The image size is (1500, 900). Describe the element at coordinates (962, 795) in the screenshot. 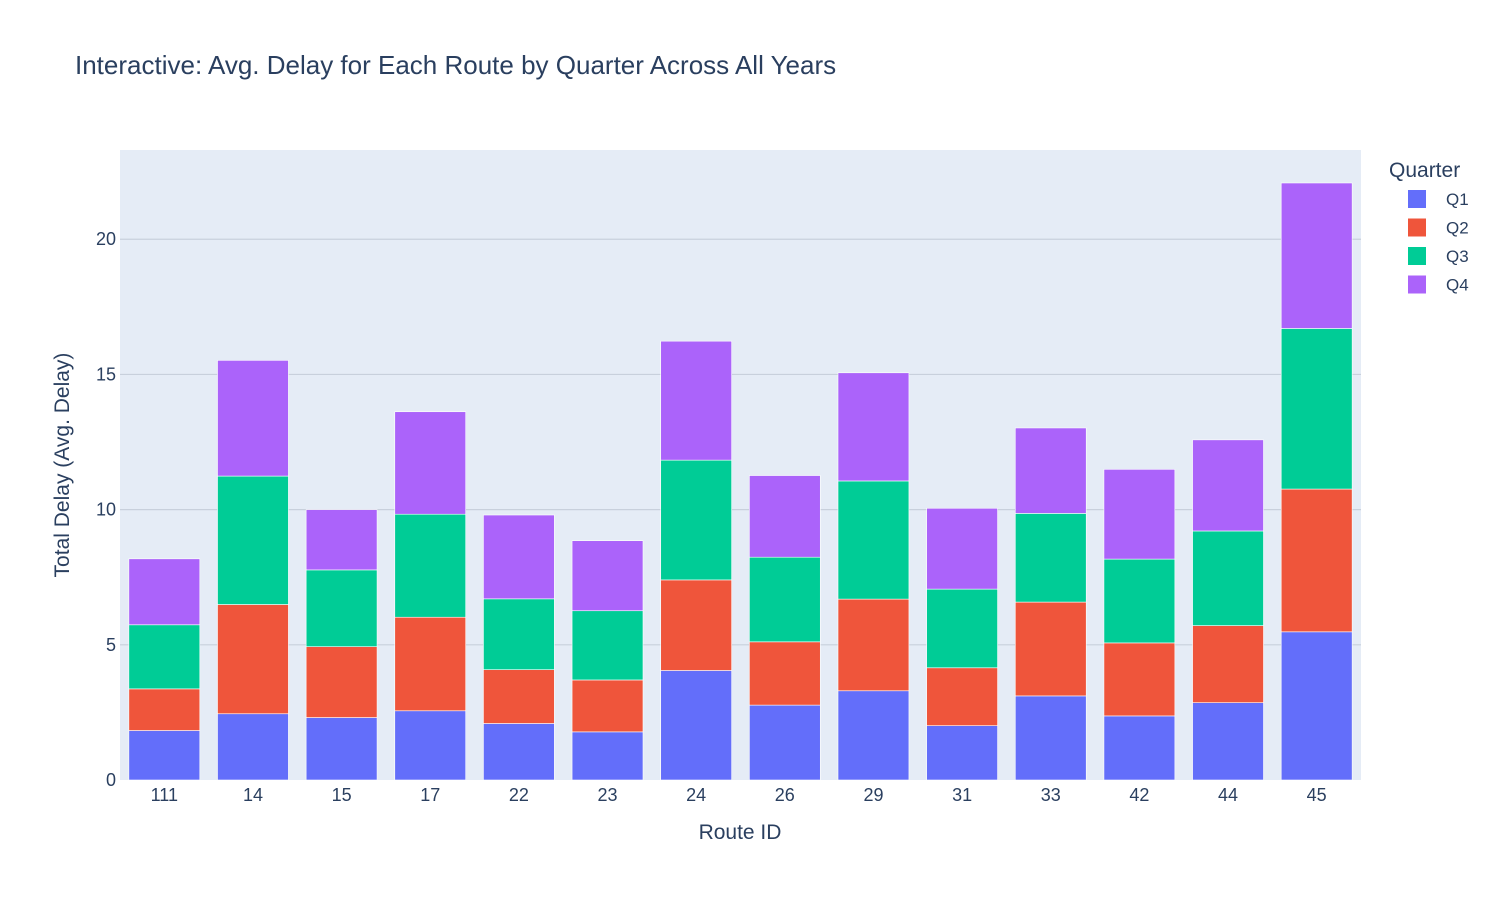

I see `x-tick-label: 31` at that location.